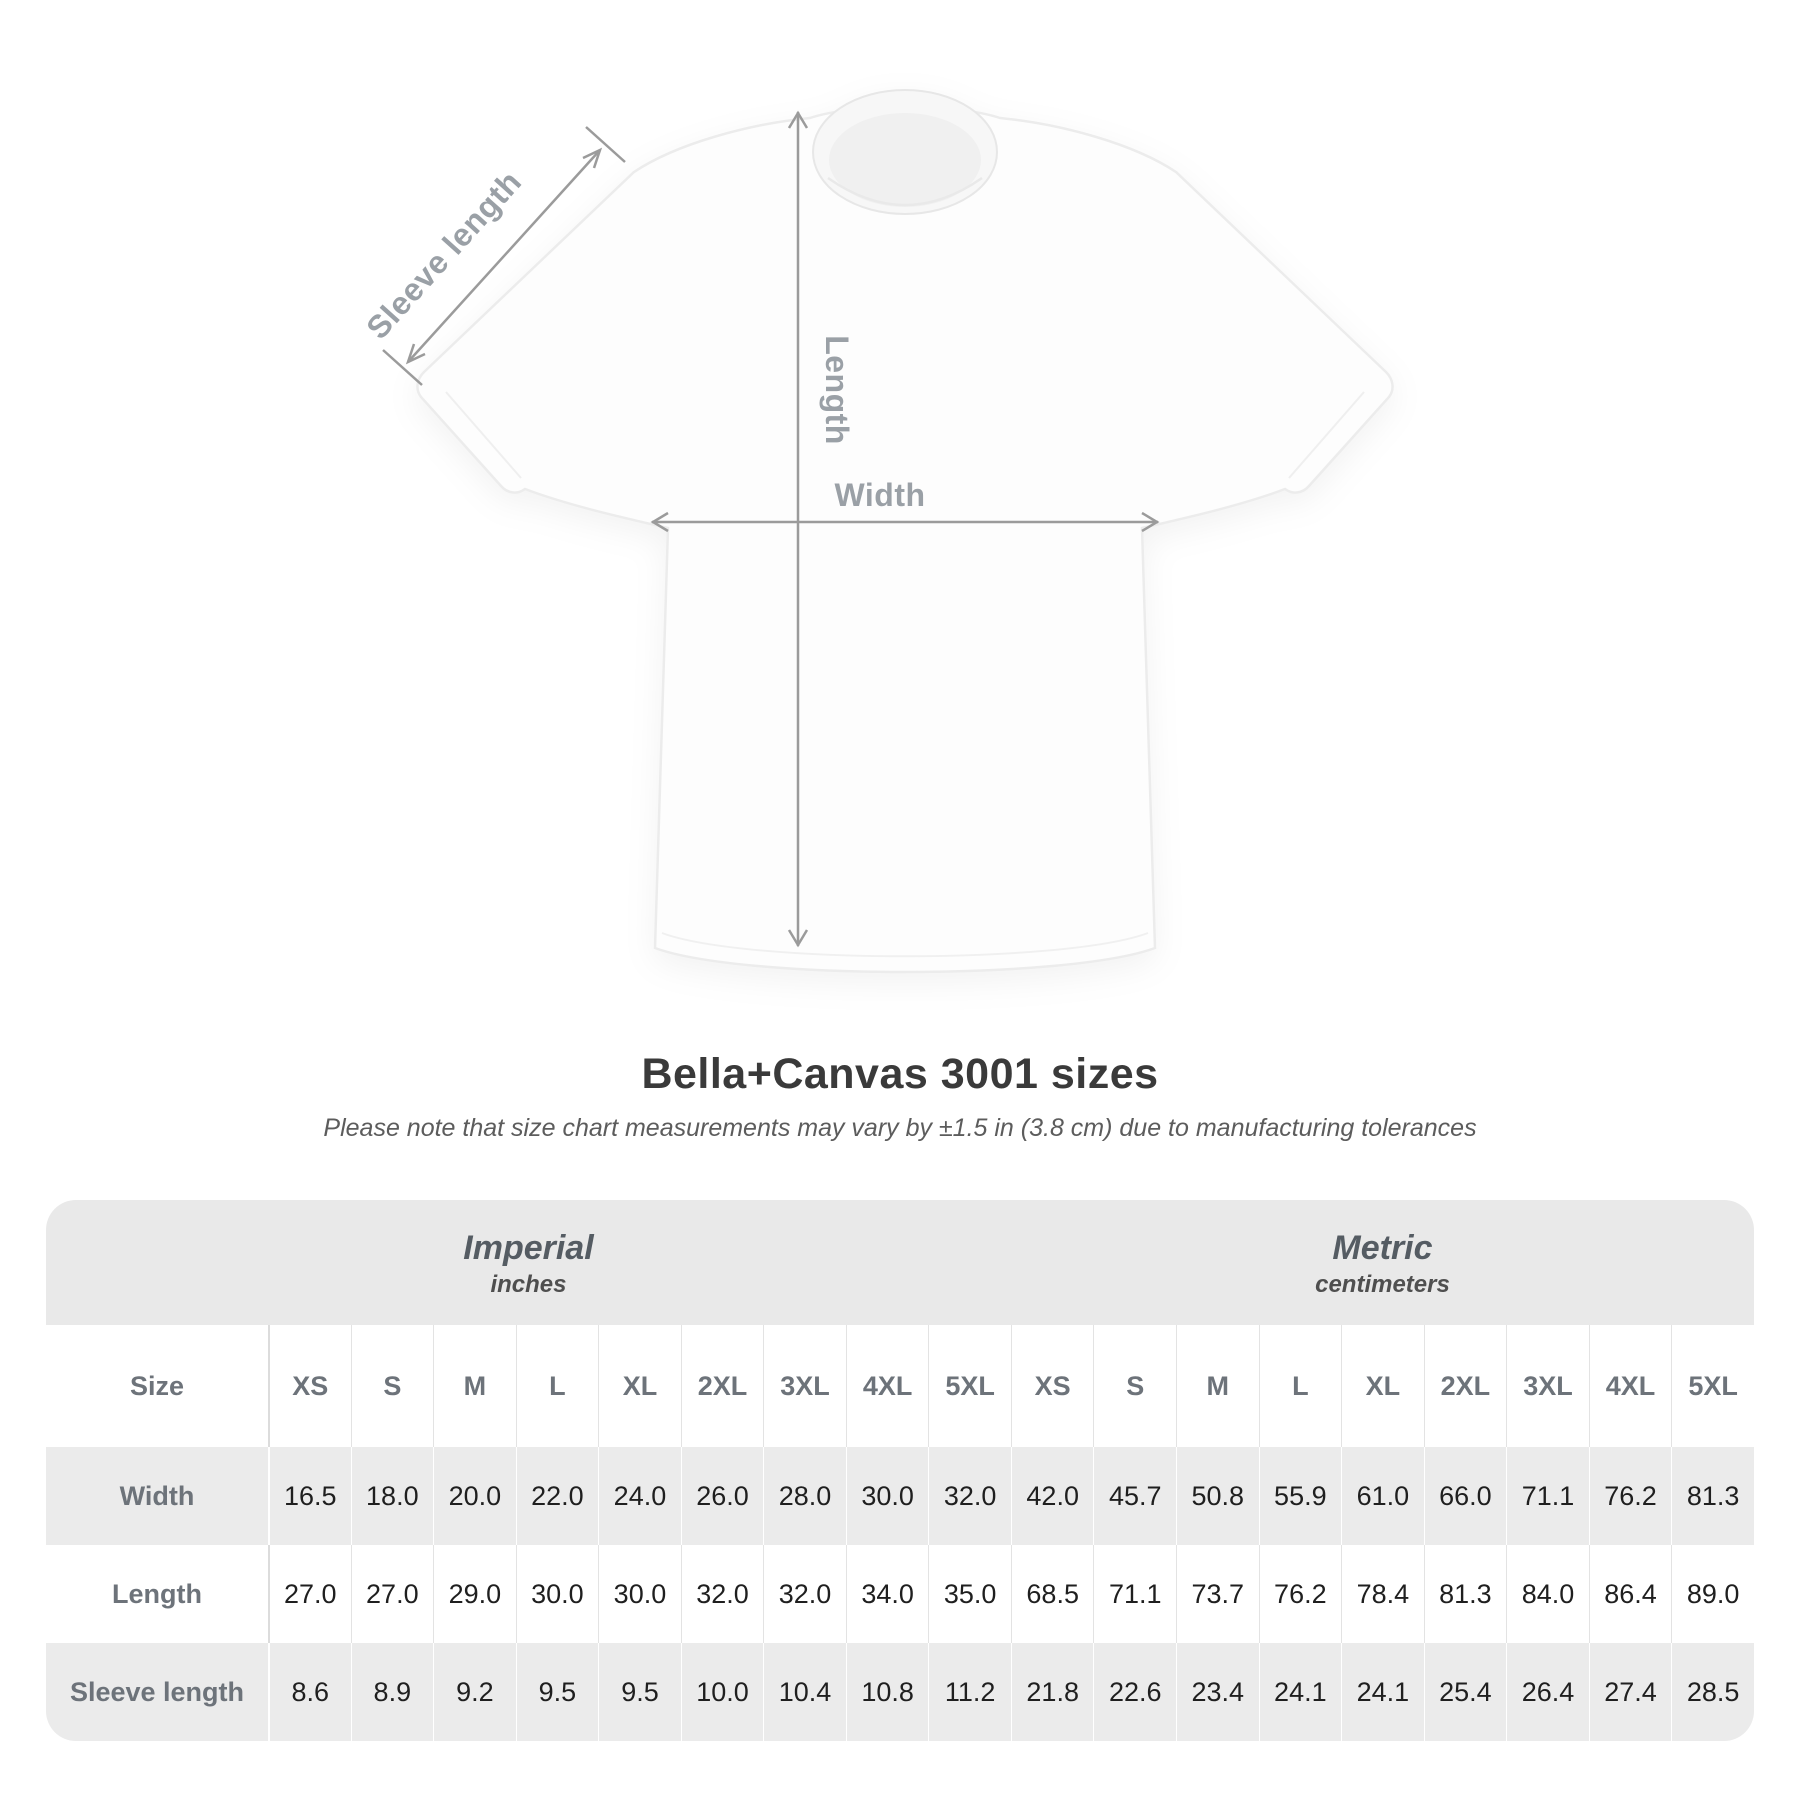 Image resolution: width=1800 pixels, height=1800 pixels. Describe the element at coordinates (557, 1496) in the screenshot. I see `table-cell: 22.0` at that location.